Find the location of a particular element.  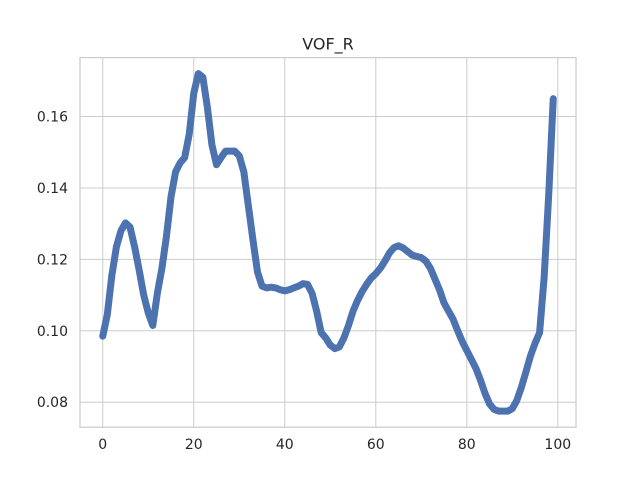

y-tick-label: 0.10 is located at coordinates (52, 332).